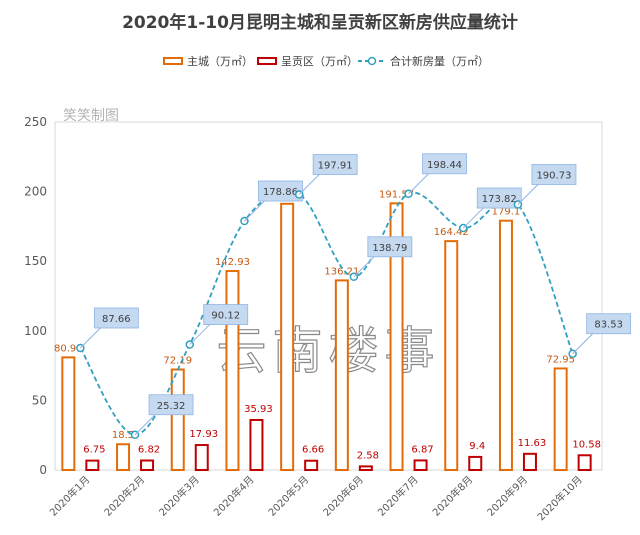  I want to click on legend-item-chenggong: 呈贡区（万㎡）, so click(307, 61).